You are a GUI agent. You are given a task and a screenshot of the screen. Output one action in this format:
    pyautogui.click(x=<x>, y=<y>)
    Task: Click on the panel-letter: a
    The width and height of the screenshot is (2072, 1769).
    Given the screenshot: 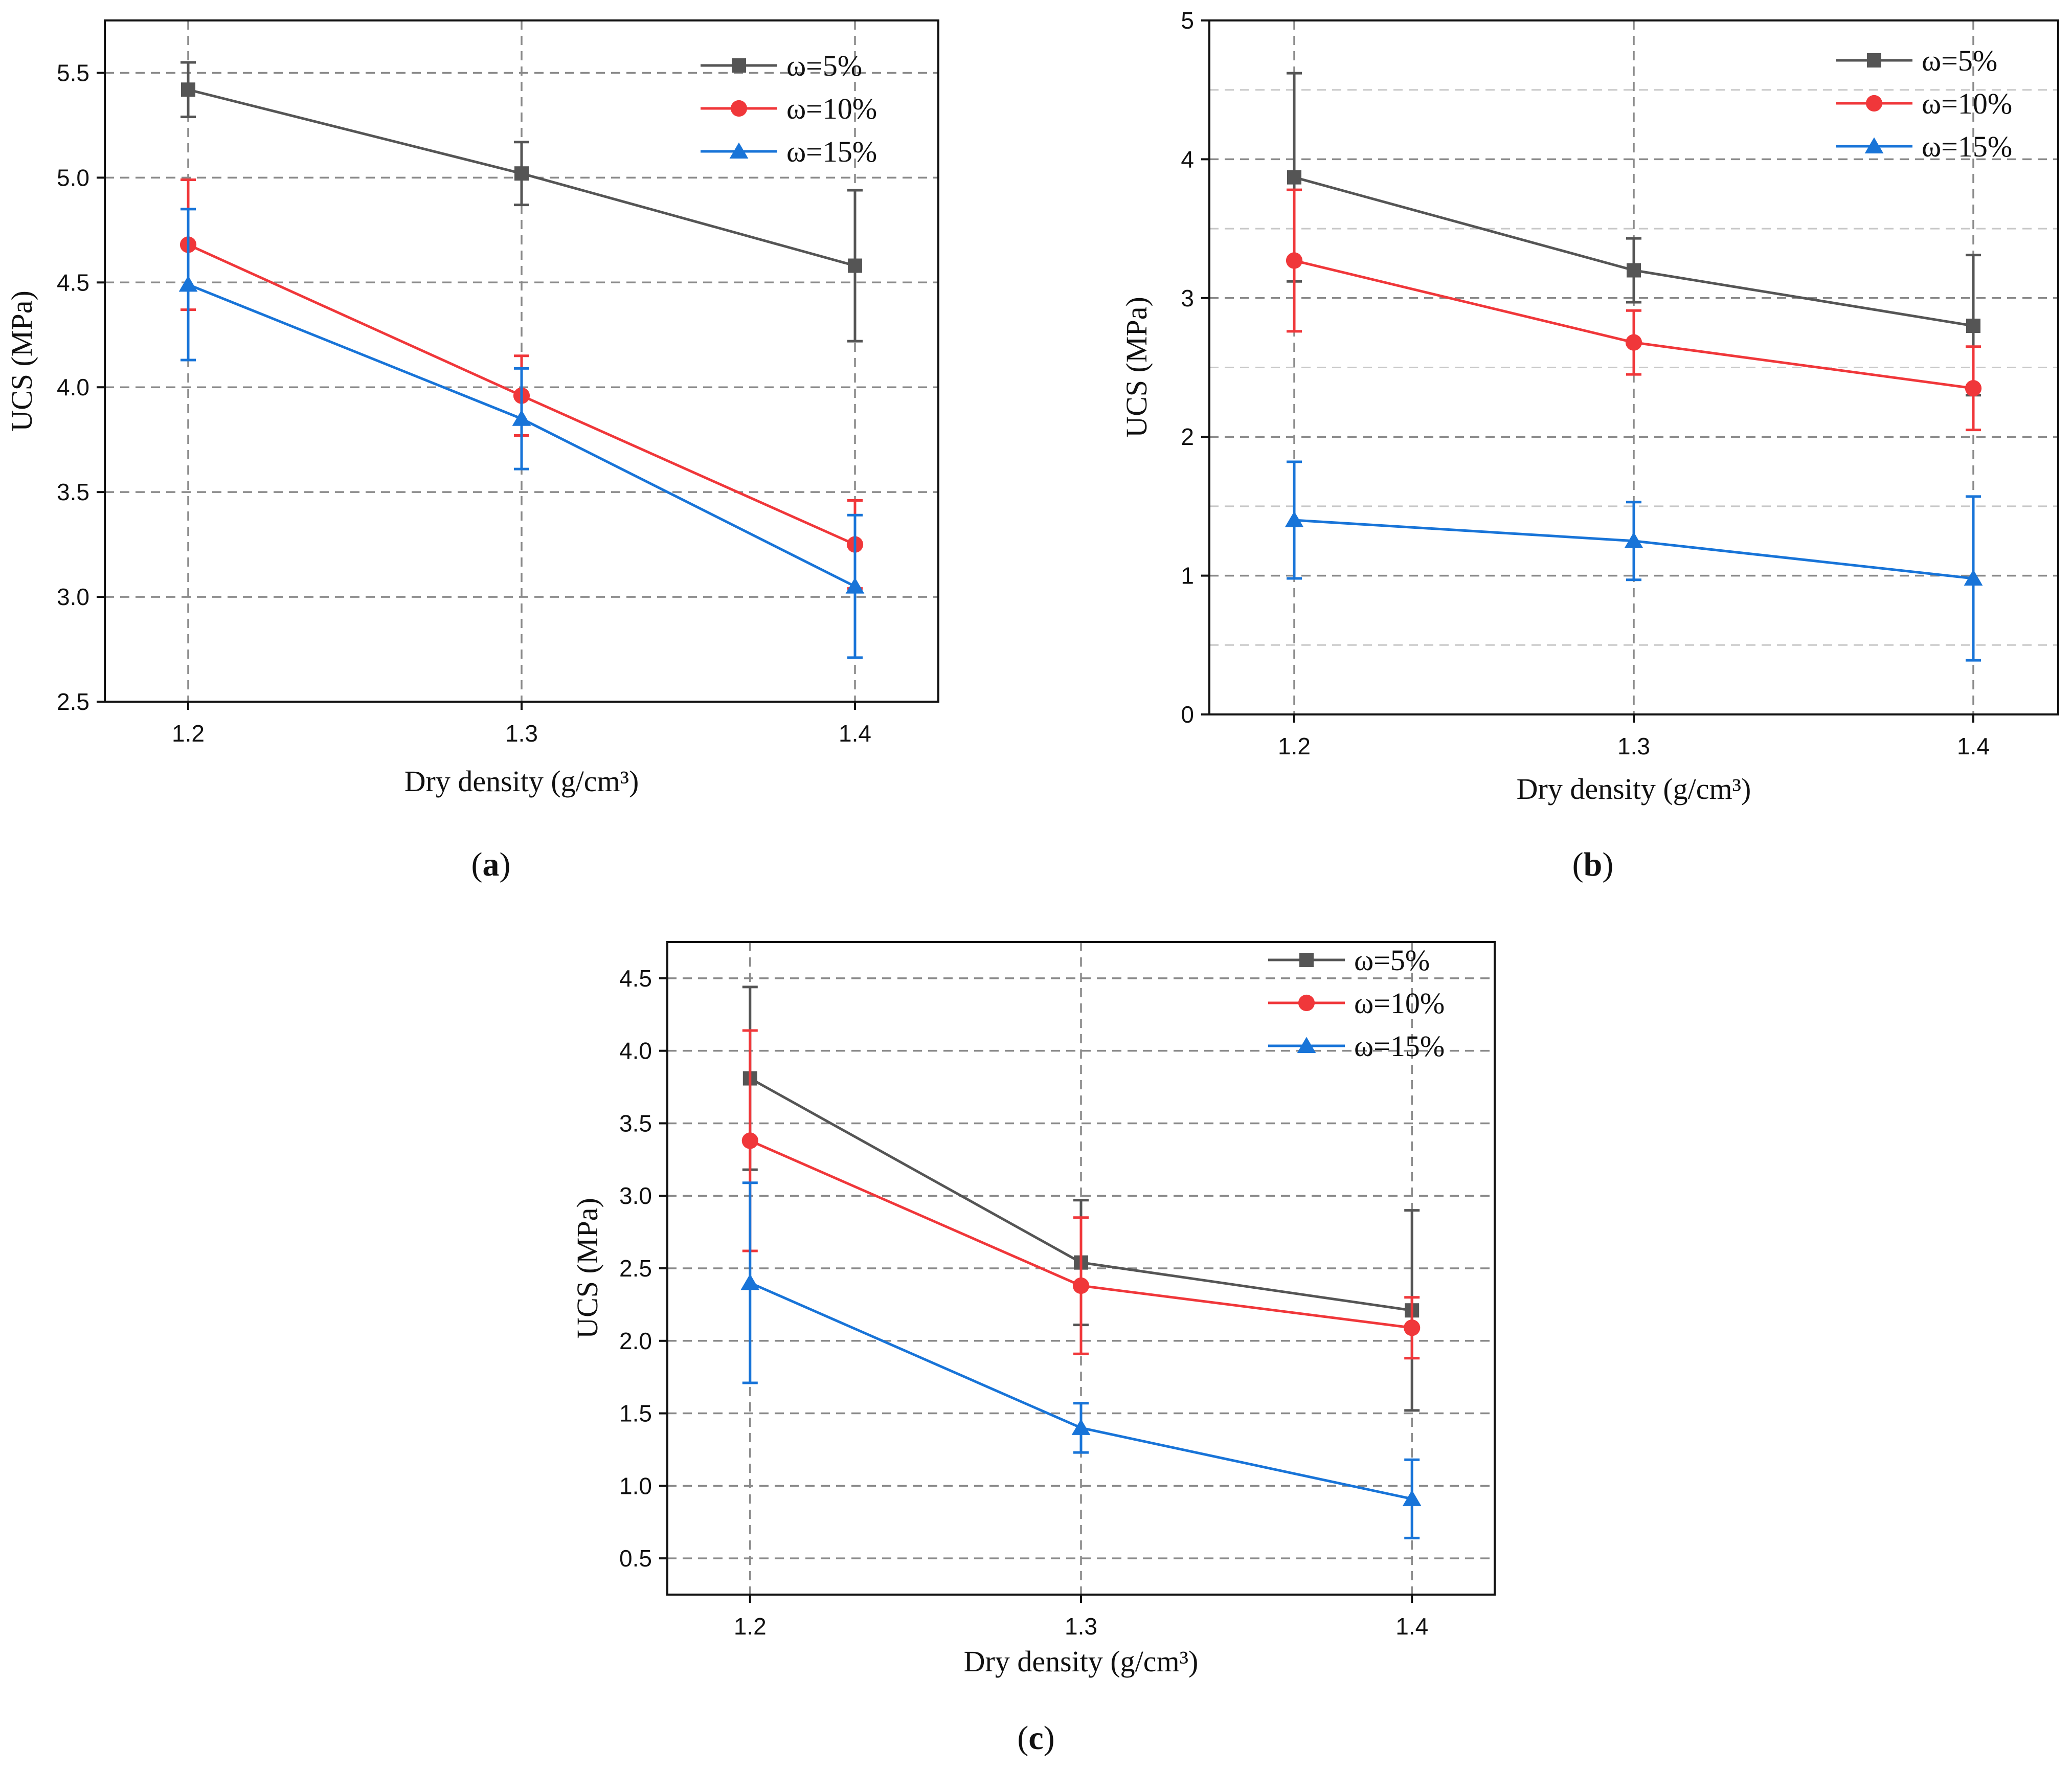 What is the action you would take?
    pyautogui.click(x=492, y=864)
    